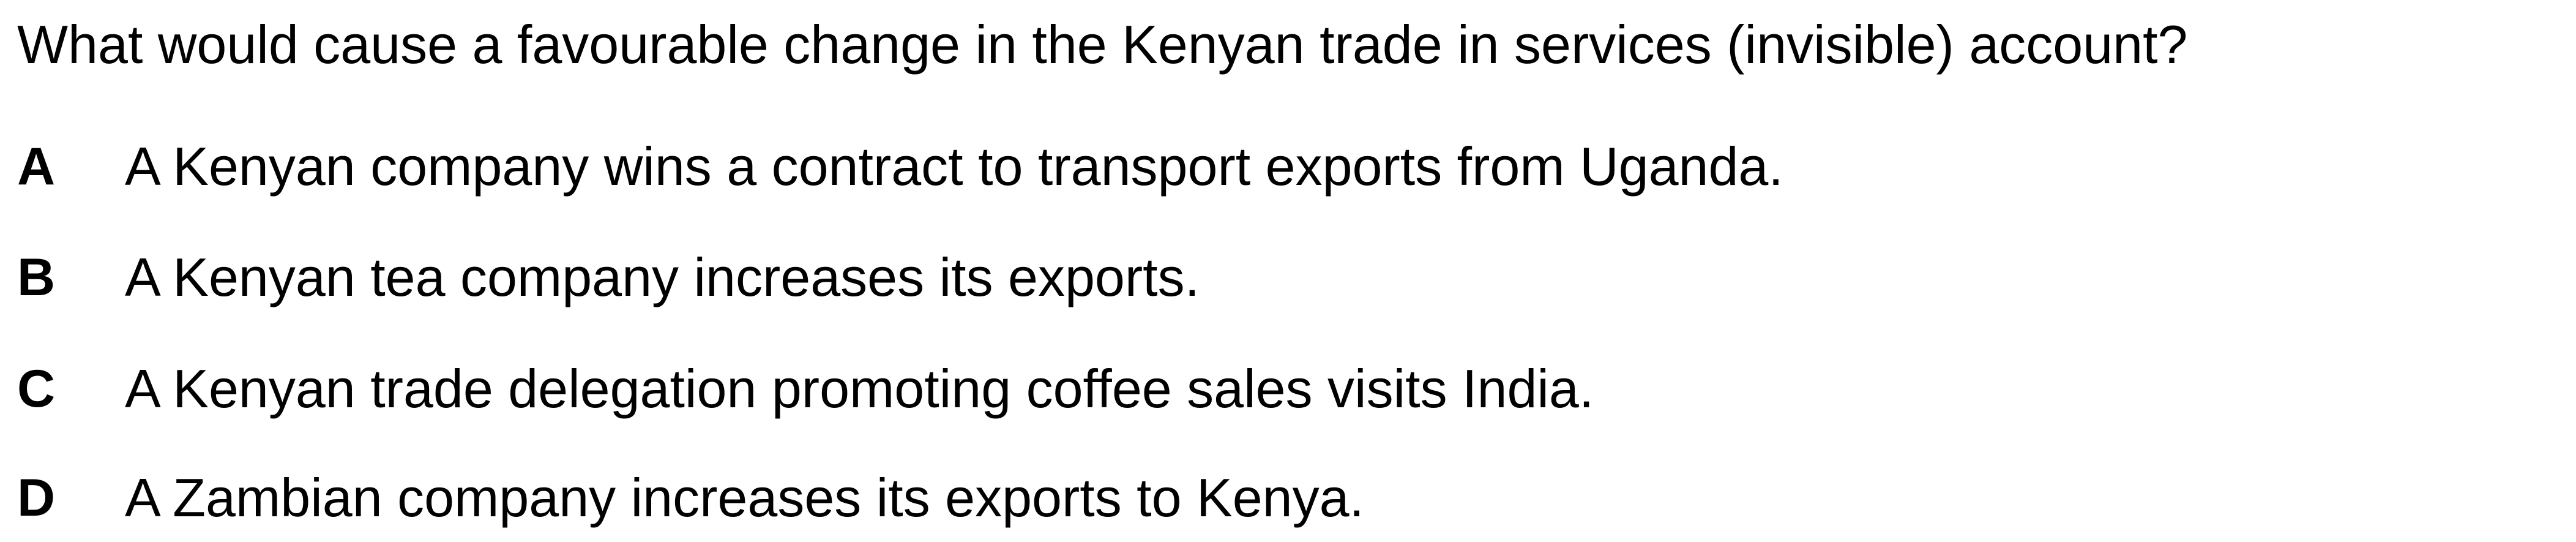  What do you see at coordinates (36, 277) in the screenshot?
I see `option-letter: B` at bounding box center [36, 277].